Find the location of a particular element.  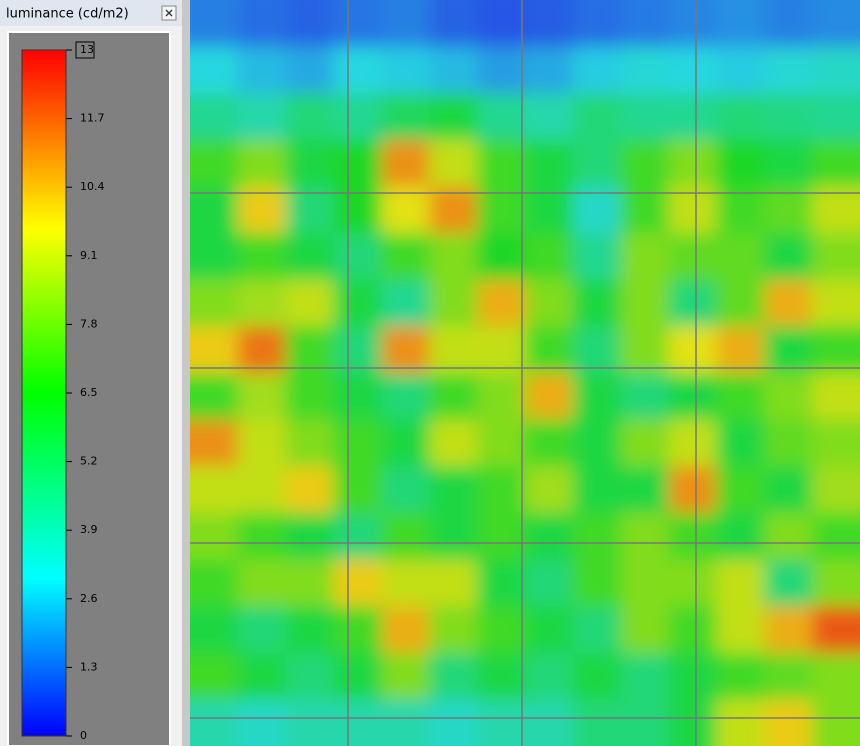

panel-title: luminance (cd/m2) is located at coordinates (67, 14).